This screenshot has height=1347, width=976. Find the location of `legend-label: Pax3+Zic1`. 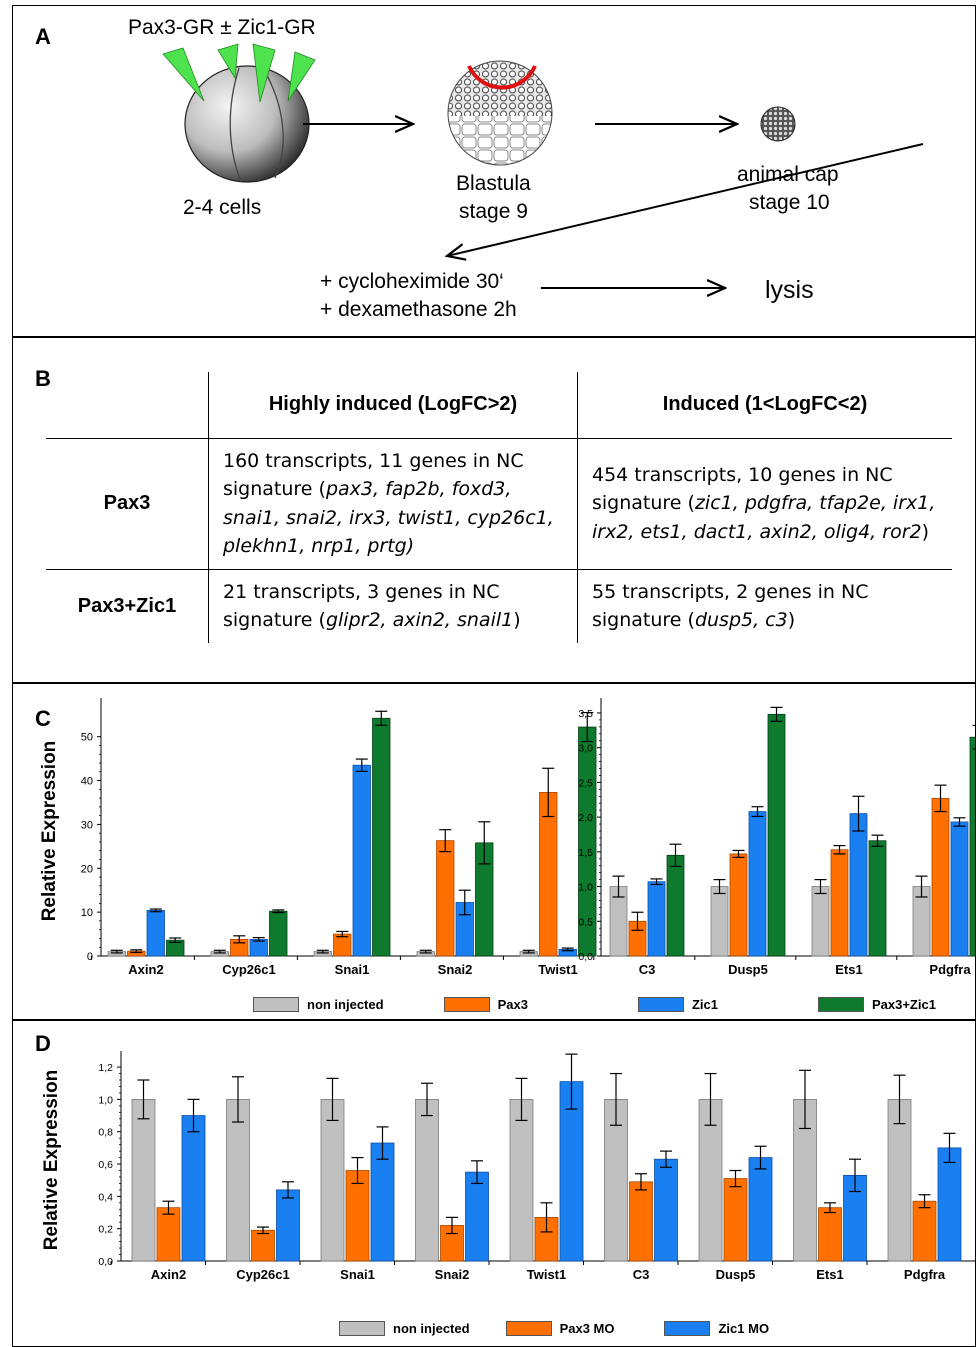

legend-label: Pax3+Zic1 is located at coordinates (903, 1004).